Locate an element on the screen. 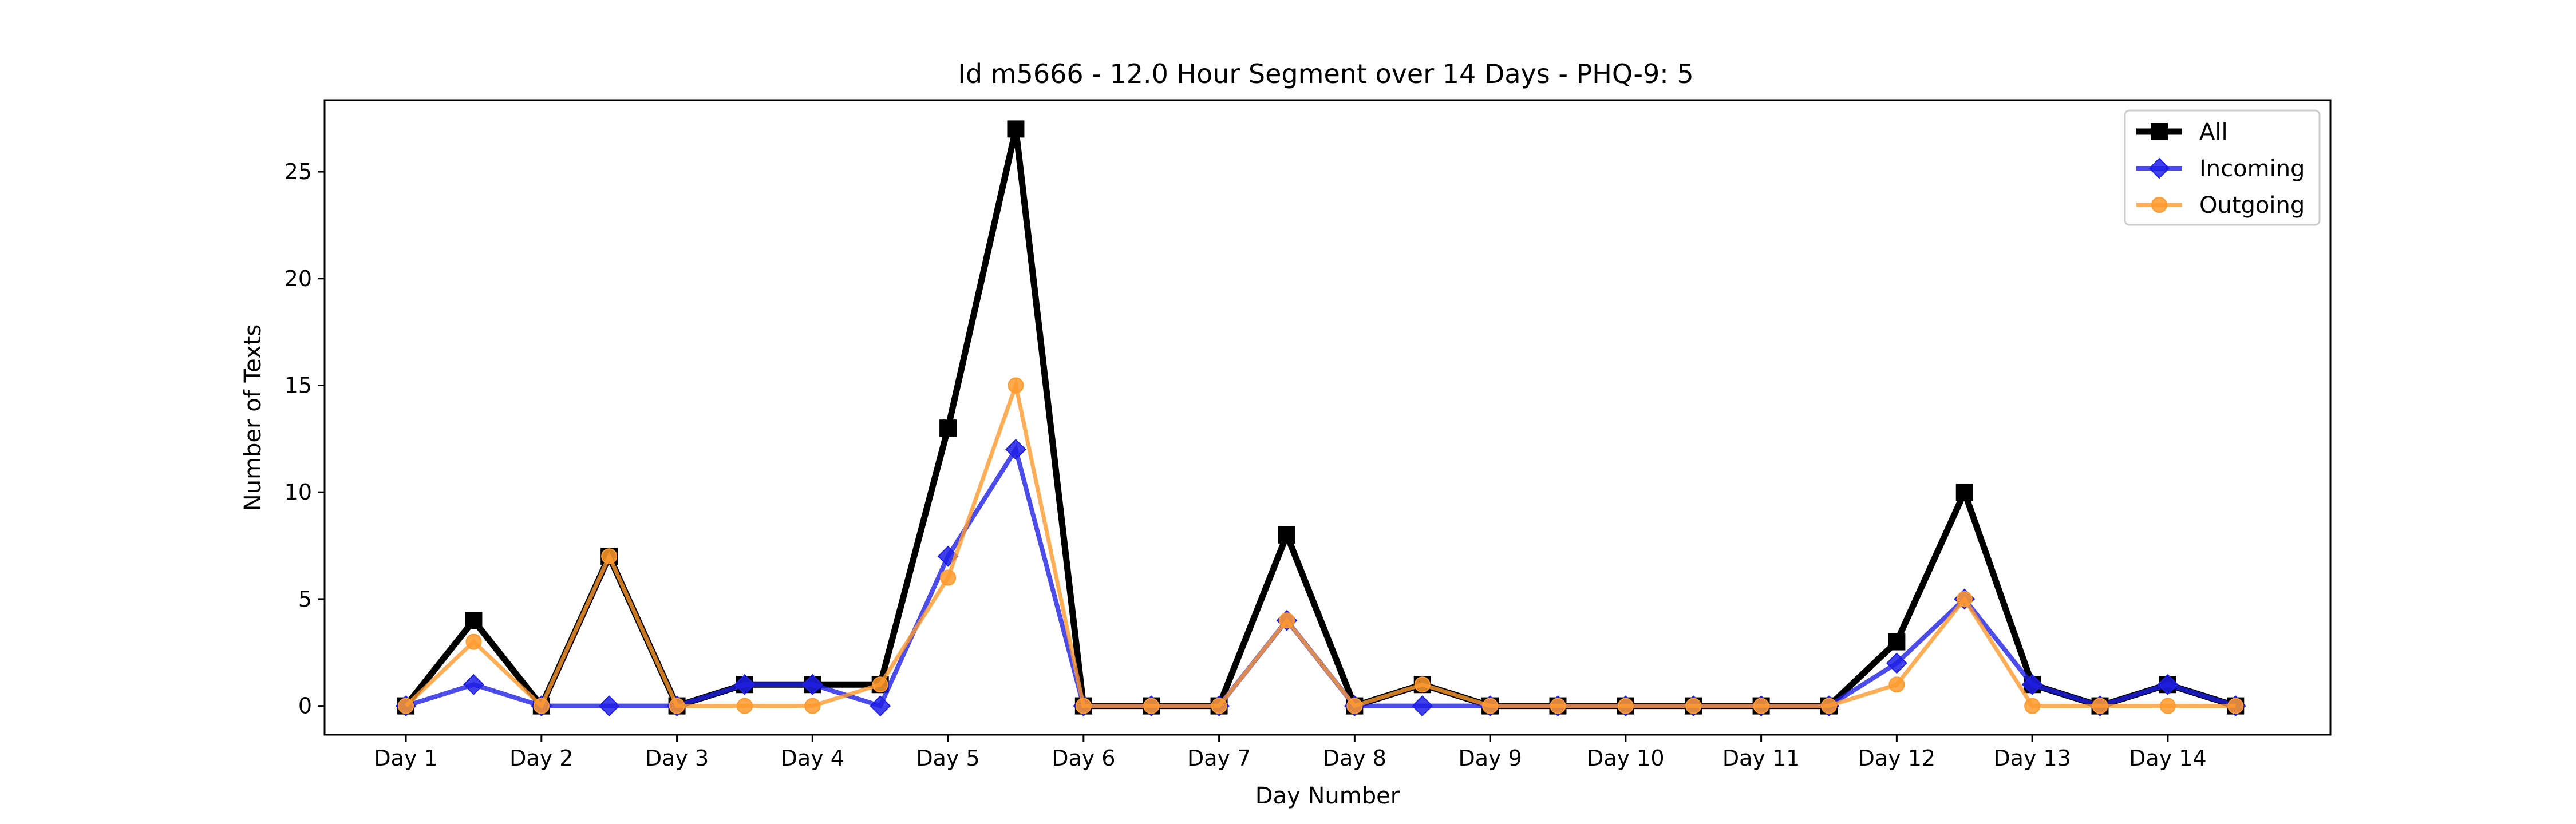 The height and width of the screenshot is (824, 2576). x-tick-label: Day 14 is located at coordinates (2167, 758).